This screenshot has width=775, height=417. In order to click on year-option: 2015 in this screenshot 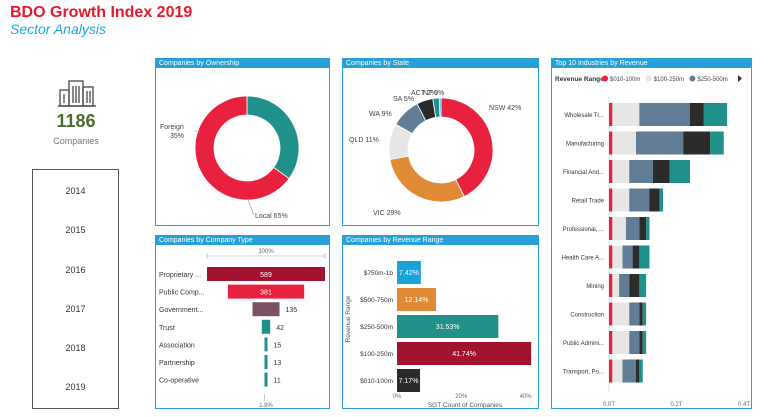, I will do `click(75, 230)`.